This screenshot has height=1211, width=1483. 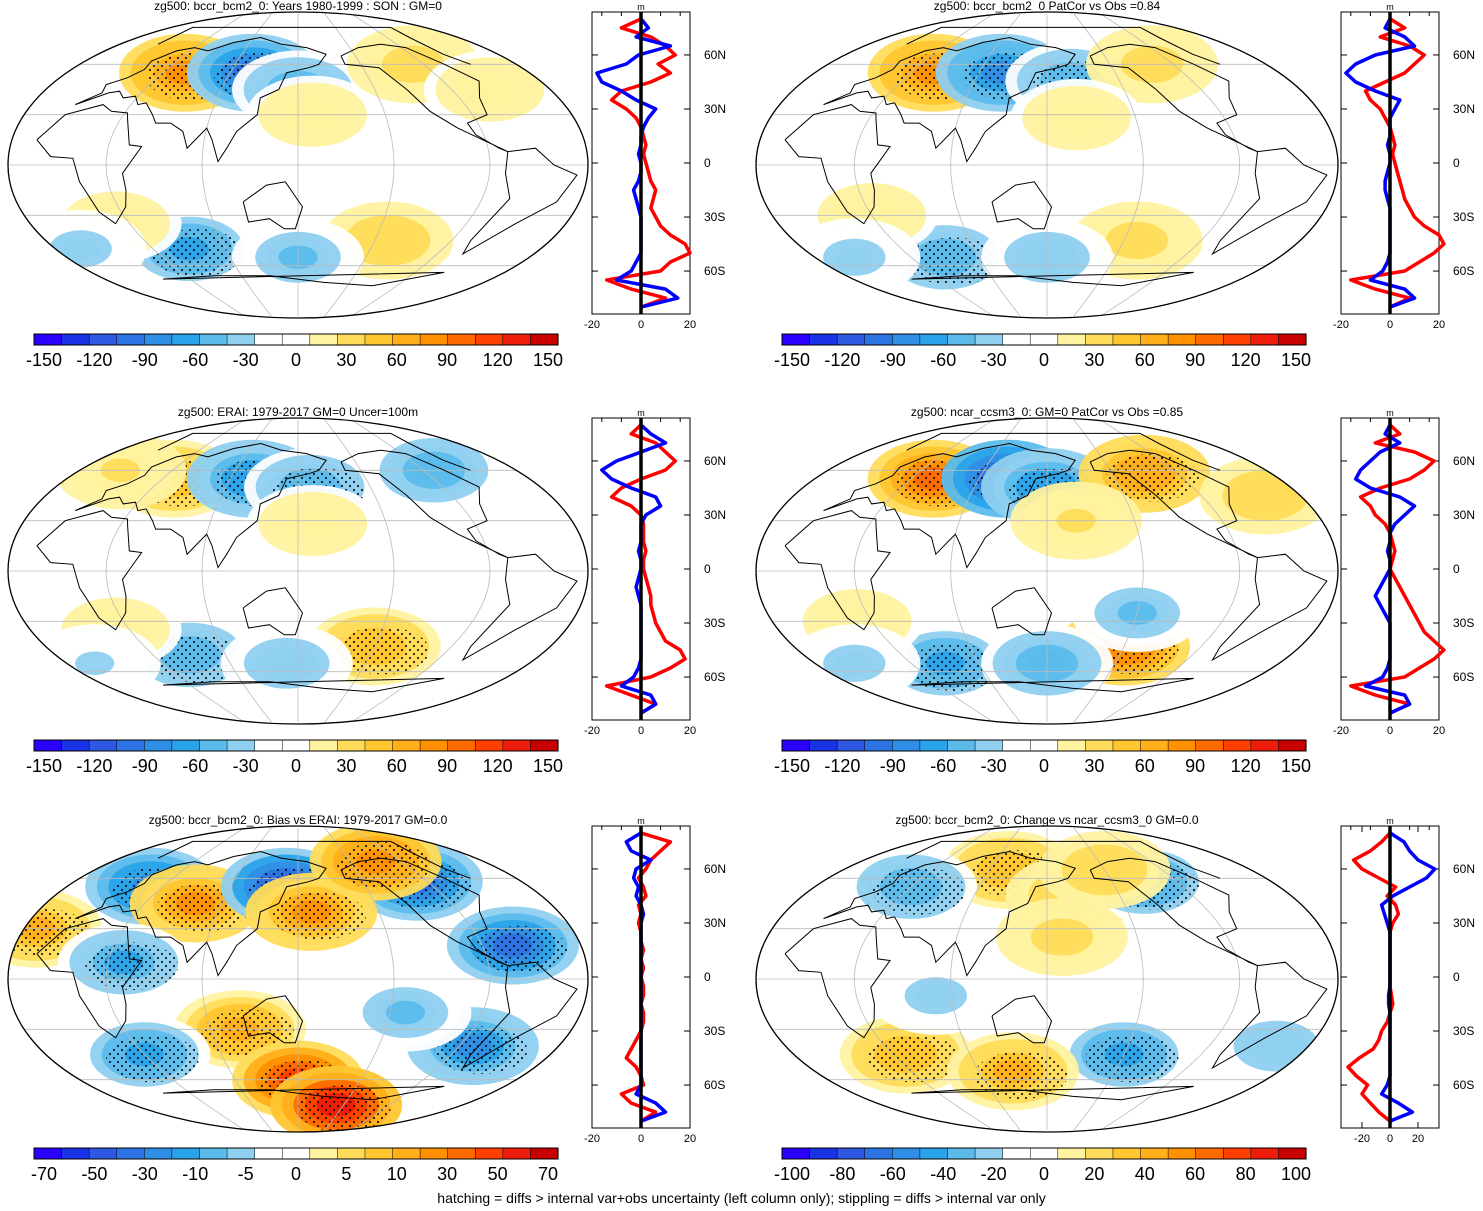 I want to click on colorbar-label: 90, so click(x=1195, y=360).